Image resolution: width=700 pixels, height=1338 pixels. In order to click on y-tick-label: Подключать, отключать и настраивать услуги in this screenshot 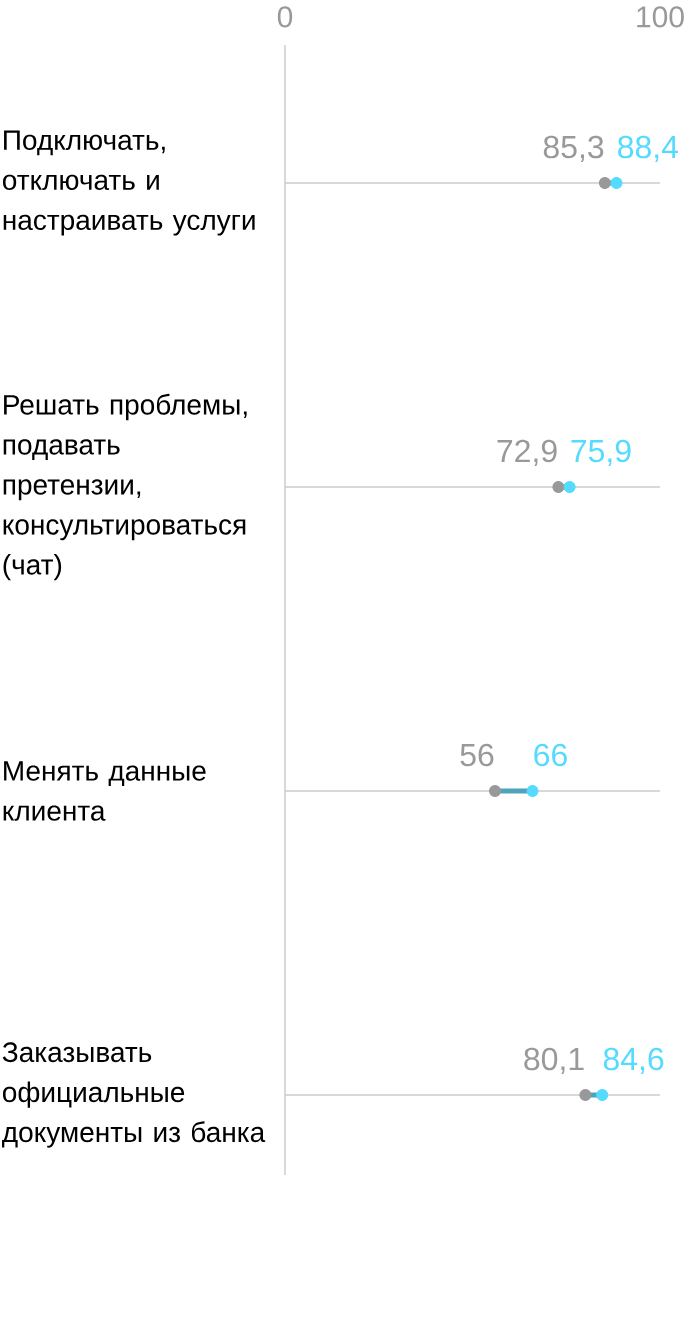, I will do `click(128, 183)`.